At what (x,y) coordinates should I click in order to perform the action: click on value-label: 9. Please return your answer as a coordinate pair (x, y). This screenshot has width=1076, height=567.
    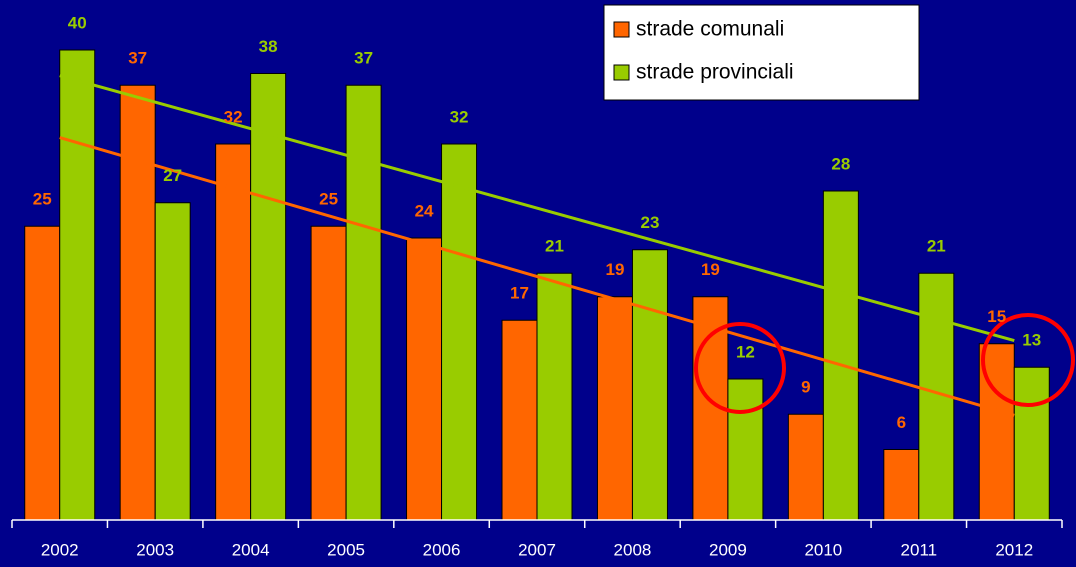
    Looking at the image, I should click on (805, 387).